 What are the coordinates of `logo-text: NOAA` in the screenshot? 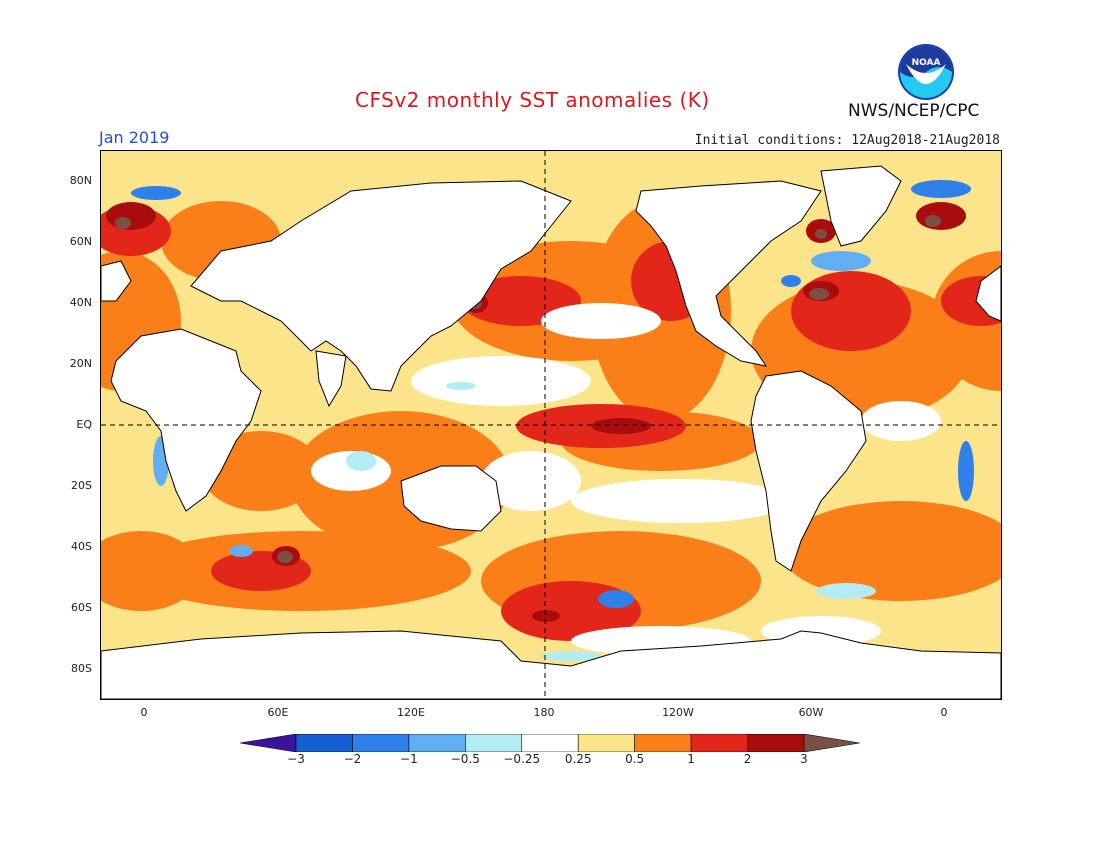 It's located at (926, 63).